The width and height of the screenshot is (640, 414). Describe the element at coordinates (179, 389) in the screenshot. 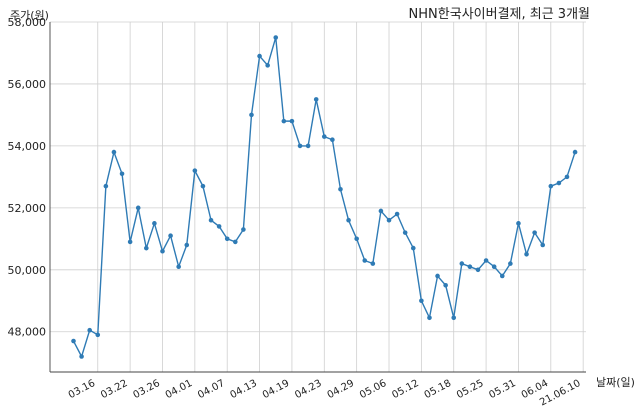

I see `x-tick-label: 04.01` at that location.